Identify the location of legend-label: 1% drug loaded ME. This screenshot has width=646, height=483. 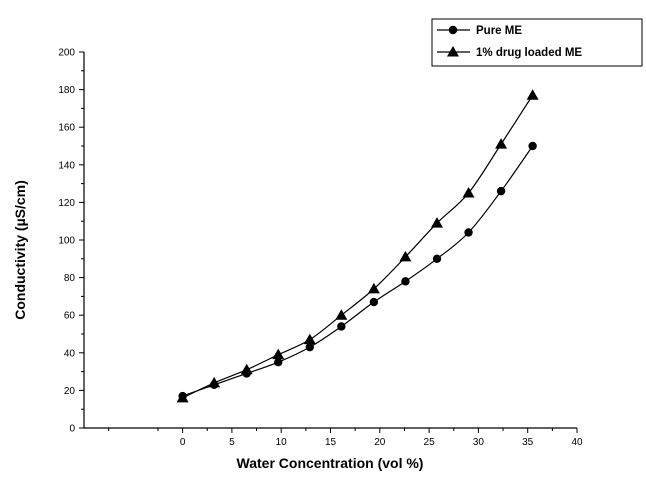
(529, 53).